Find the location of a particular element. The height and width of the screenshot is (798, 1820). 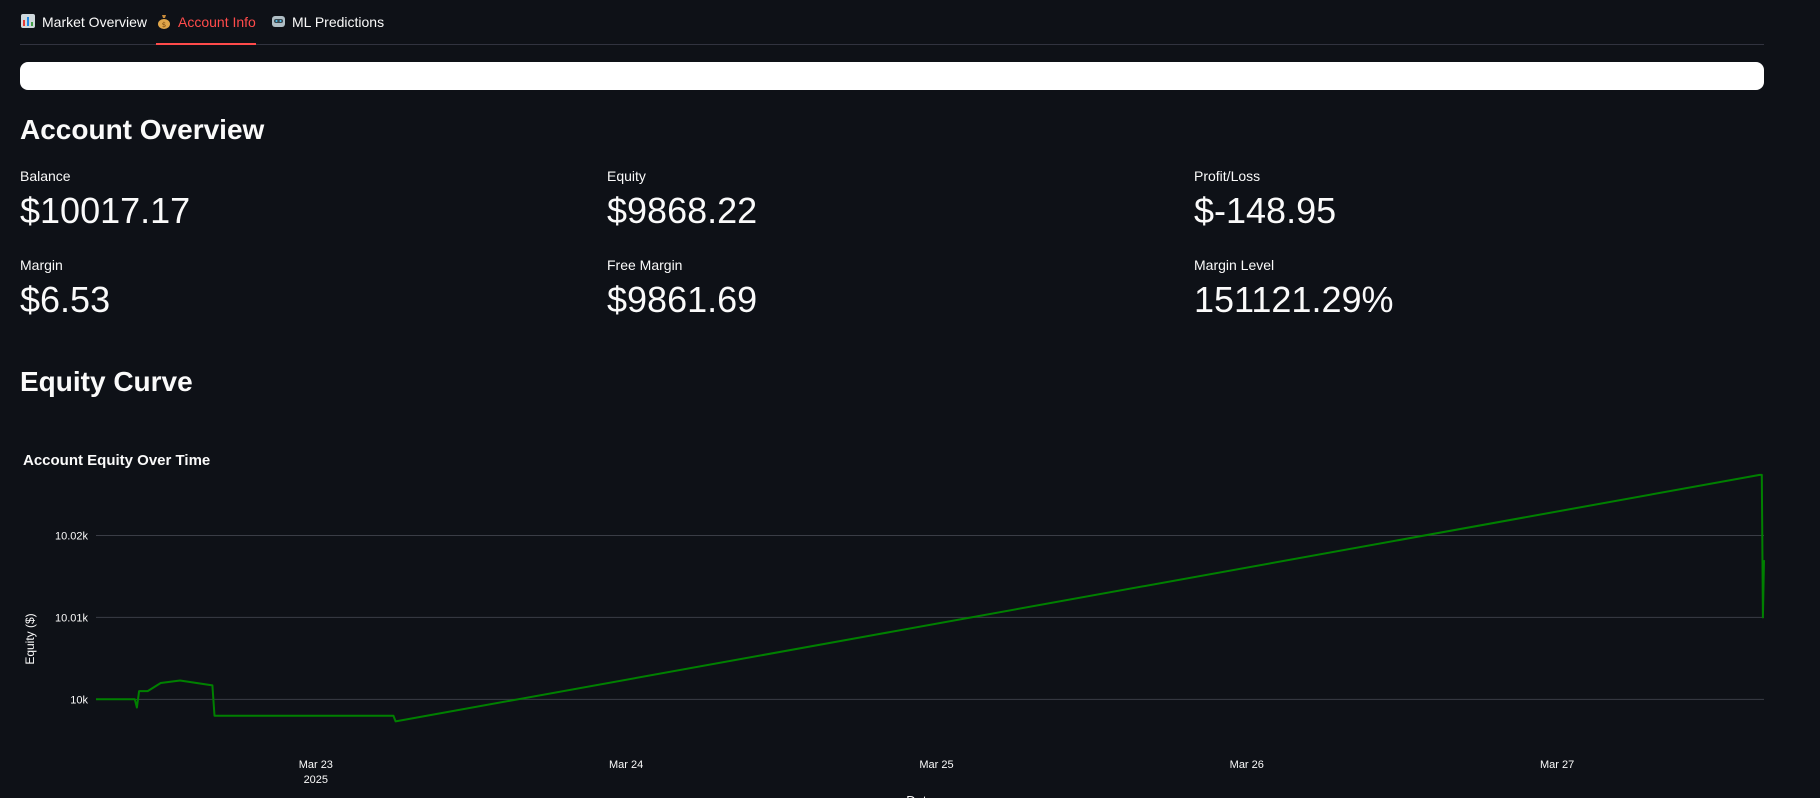

x-axis-title: Date is located at coordinates (919, 795).